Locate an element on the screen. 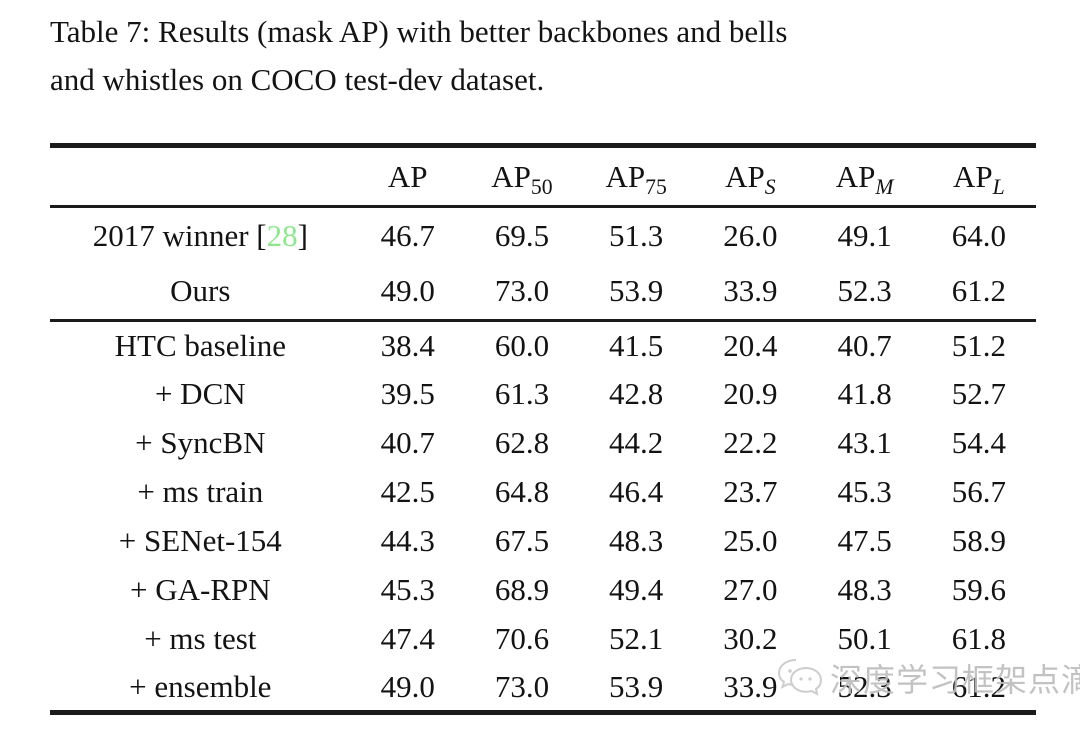  cell-ap75: 52.1 is located at coordinates (636, 638).